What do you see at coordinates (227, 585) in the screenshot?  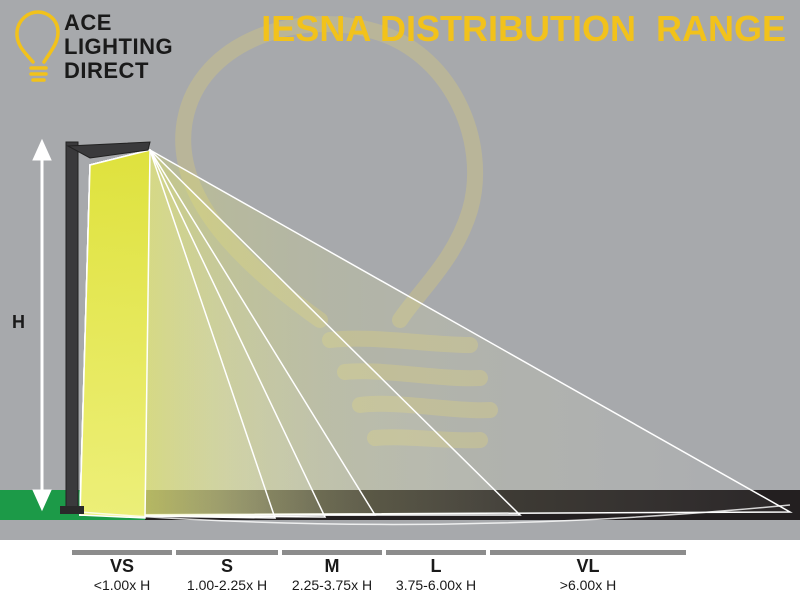 I see `range-desc-s: 1.00-2.25x H` at bounding box center [227, 585].